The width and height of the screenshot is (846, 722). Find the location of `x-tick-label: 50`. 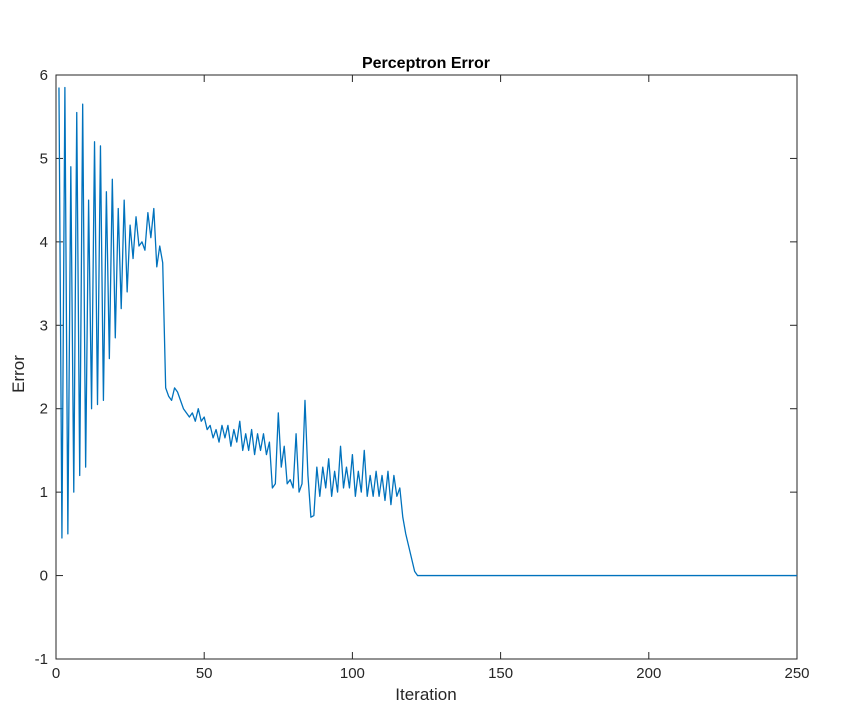

x-tick-label: 50 is located at coordinates (204, 673).